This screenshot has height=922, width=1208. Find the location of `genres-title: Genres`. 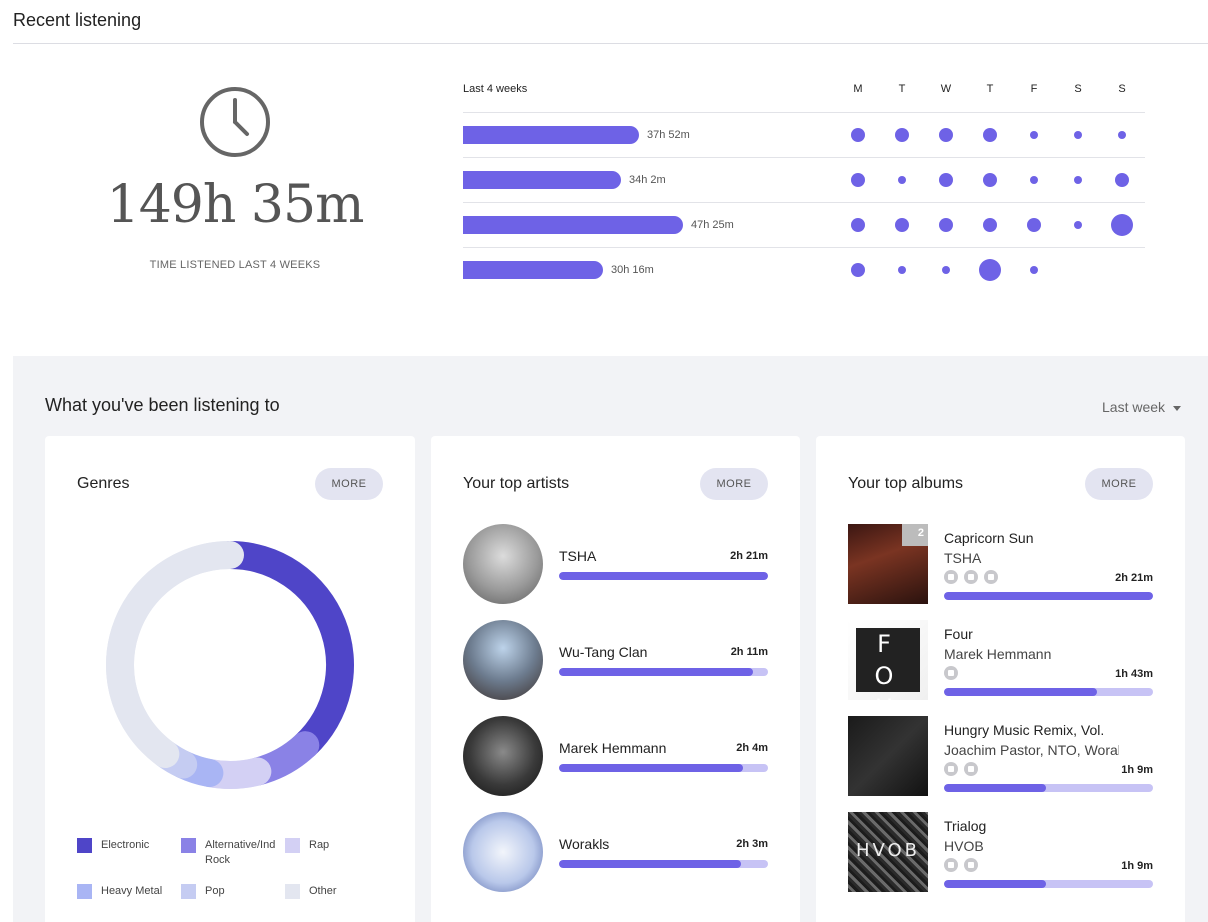

genres-title: Genres is located at coordinates (103, 483).